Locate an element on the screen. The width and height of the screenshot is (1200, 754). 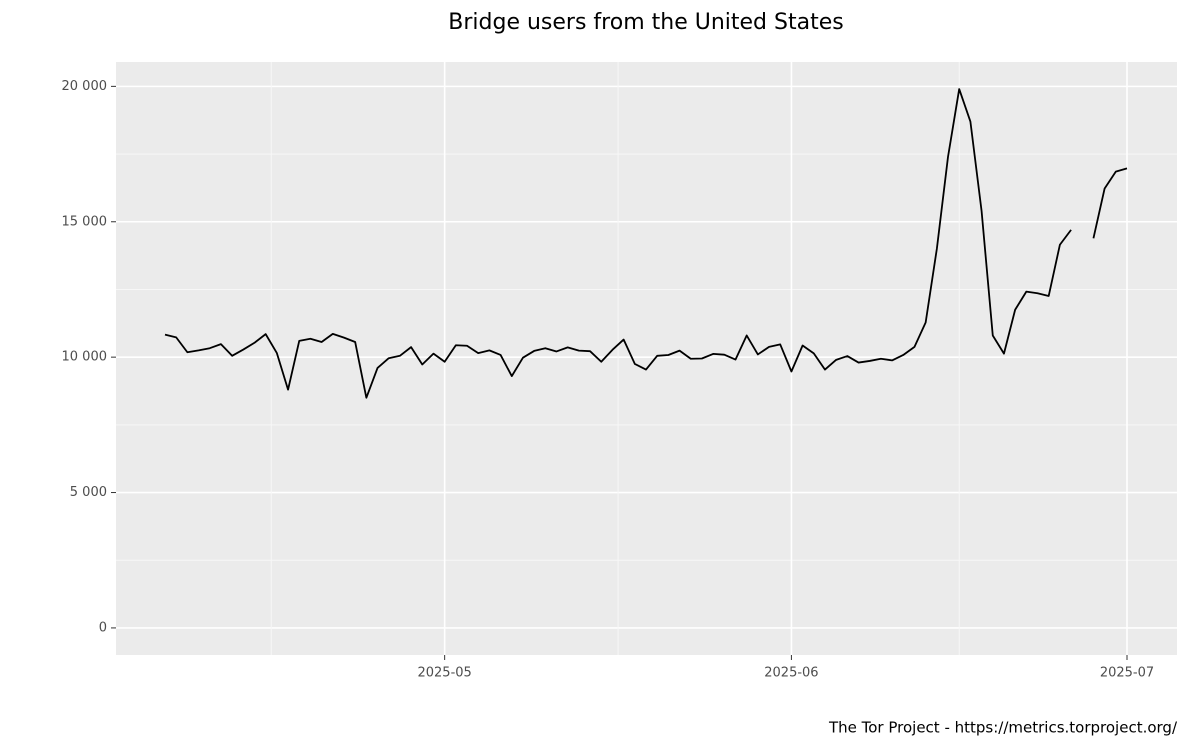
x-tick-label: 2025-07 is located at coordinates (1127, 673).